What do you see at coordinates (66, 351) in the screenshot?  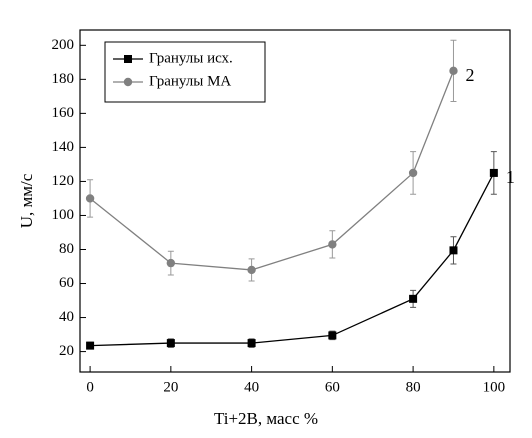 I see `y-tick-label: 20` at bounding box center [66, 351].